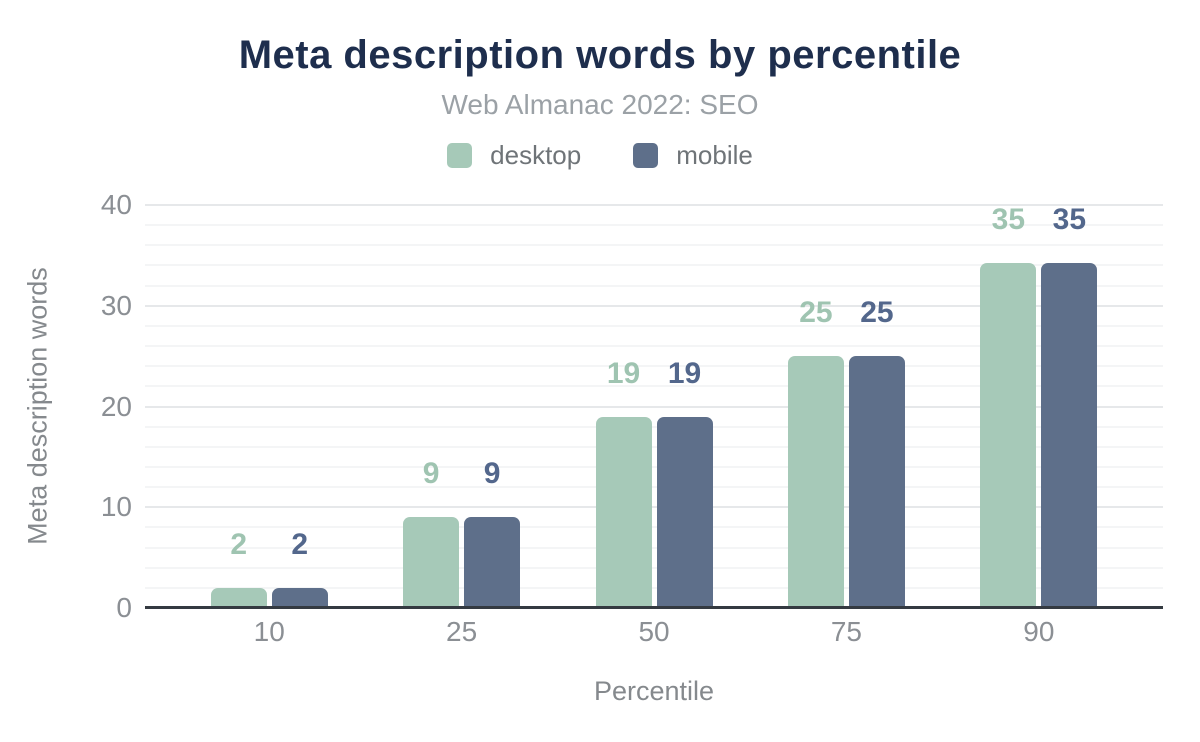 The height and width of the screenshot is (742, 1200). What do you see at coordinates (714, 155) in the screenshot?
I see `legend-label-mobile: mobile` at bounding box center [714, 155].